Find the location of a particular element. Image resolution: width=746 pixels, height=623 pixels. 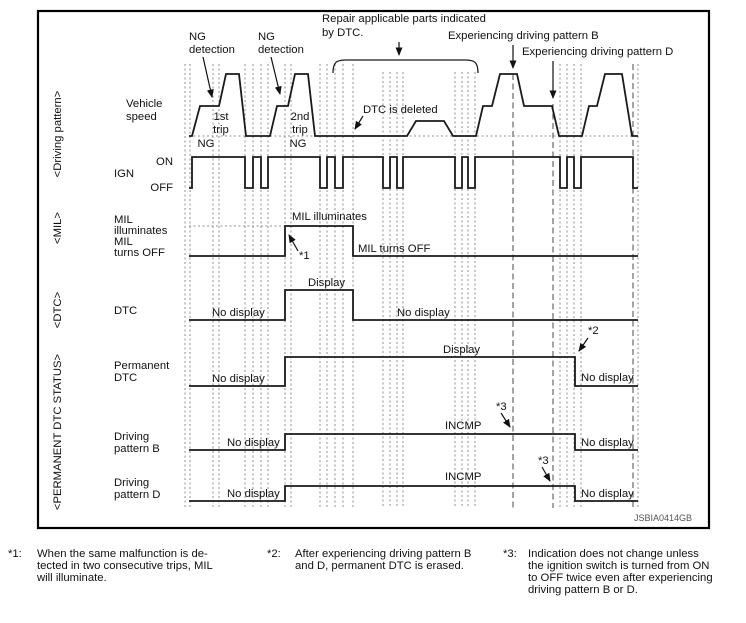

footnote-3-line3: to OFF twice even after experiencing is located at coordinates (620, 578).